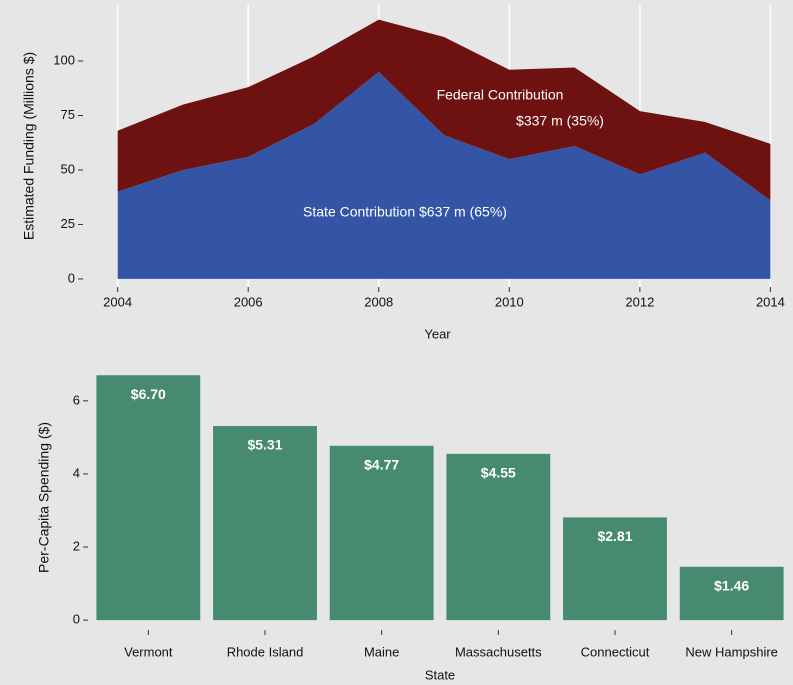 This screenshot has width=793, height=685. What do you see at coordinates (731, 651) in the screenshot?
I see `x-tick-label: New Hampshire` at bounding box center [731, 651].